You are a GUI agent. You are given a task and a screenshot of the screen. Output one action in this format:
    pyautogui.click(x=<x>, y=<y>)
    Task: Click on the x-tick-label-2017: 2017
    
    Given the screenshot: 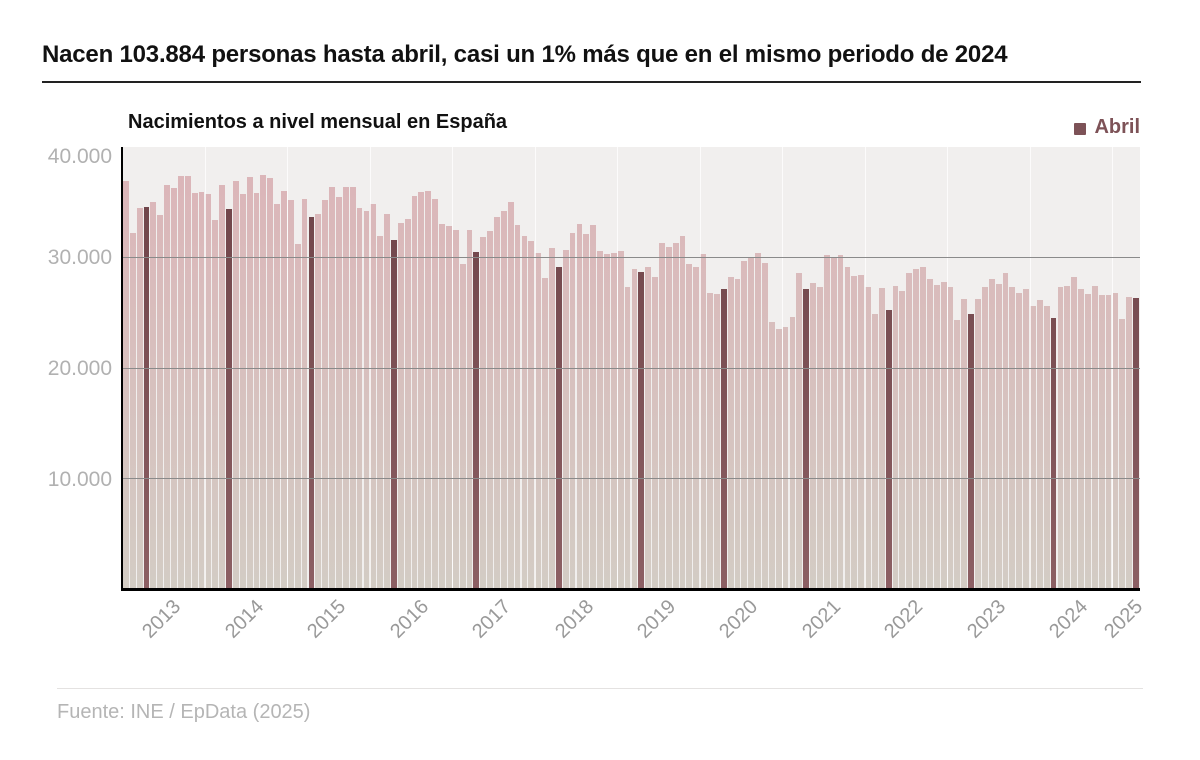 What is the action you would take?
    pyautogui.click(x=492, y=619)
    